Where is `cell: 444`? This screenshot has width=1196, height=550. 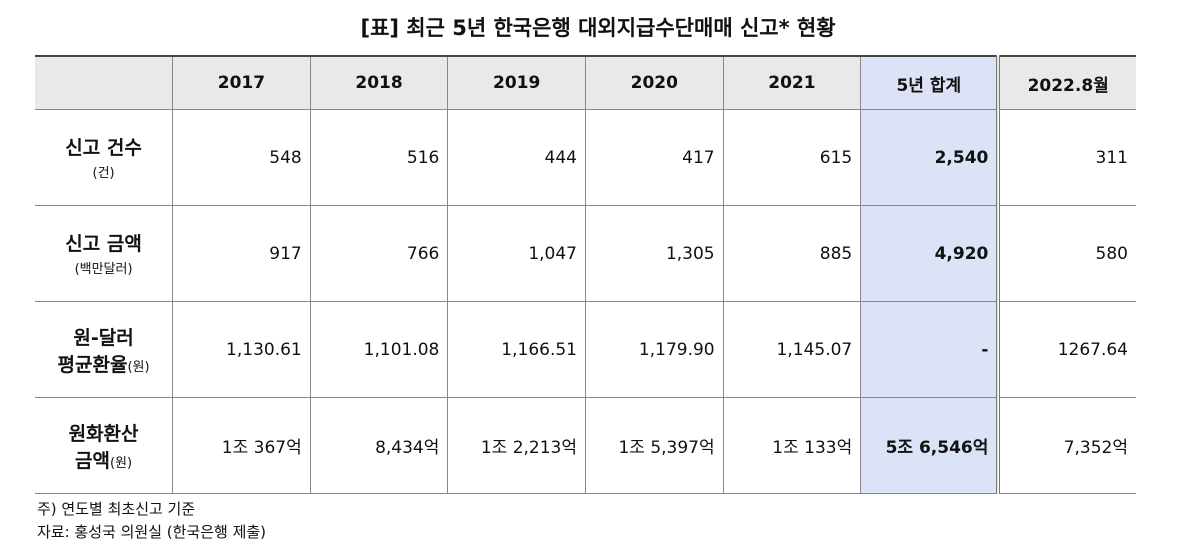
cell: 444 is located at coordinates (516, 157).